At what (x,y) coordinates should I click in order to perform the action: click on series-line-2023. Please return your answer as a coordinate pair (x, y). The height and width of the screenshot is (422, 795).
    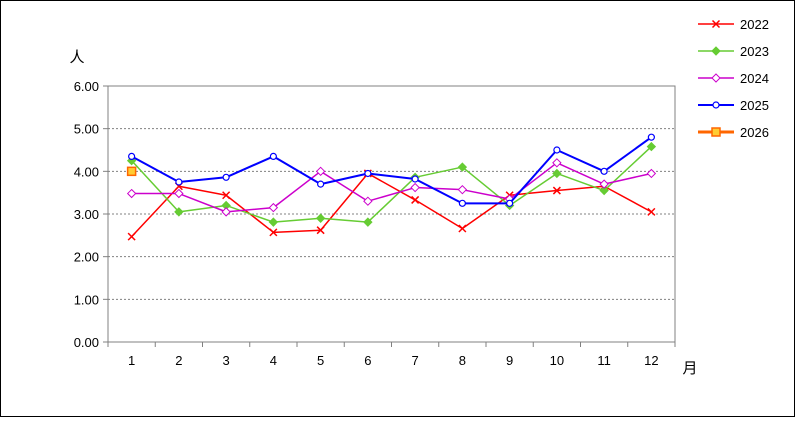
    Looking at the image, I should click on (391, 184).